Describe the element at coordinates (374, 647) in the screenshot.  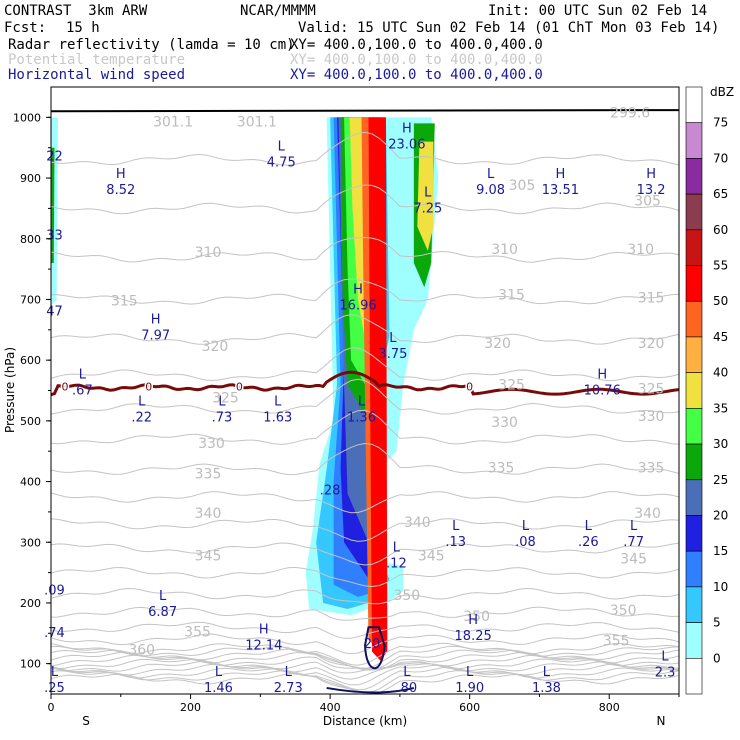
I see `wind-contour` at that location.